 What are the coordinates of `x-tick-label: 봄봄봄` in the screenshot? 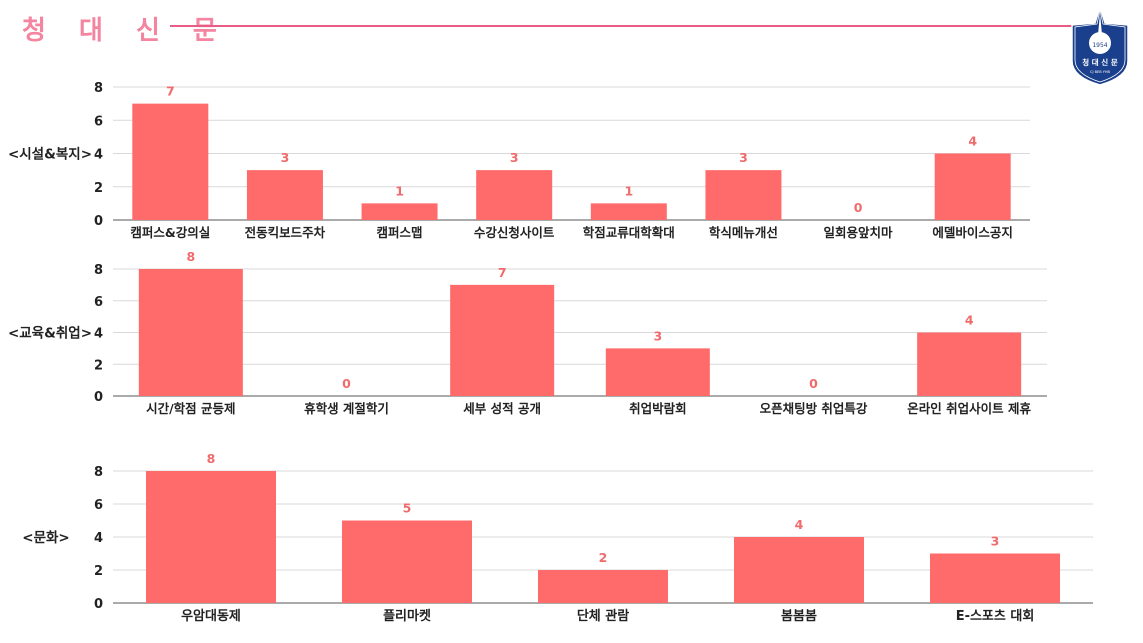 It's located at (799, 616).